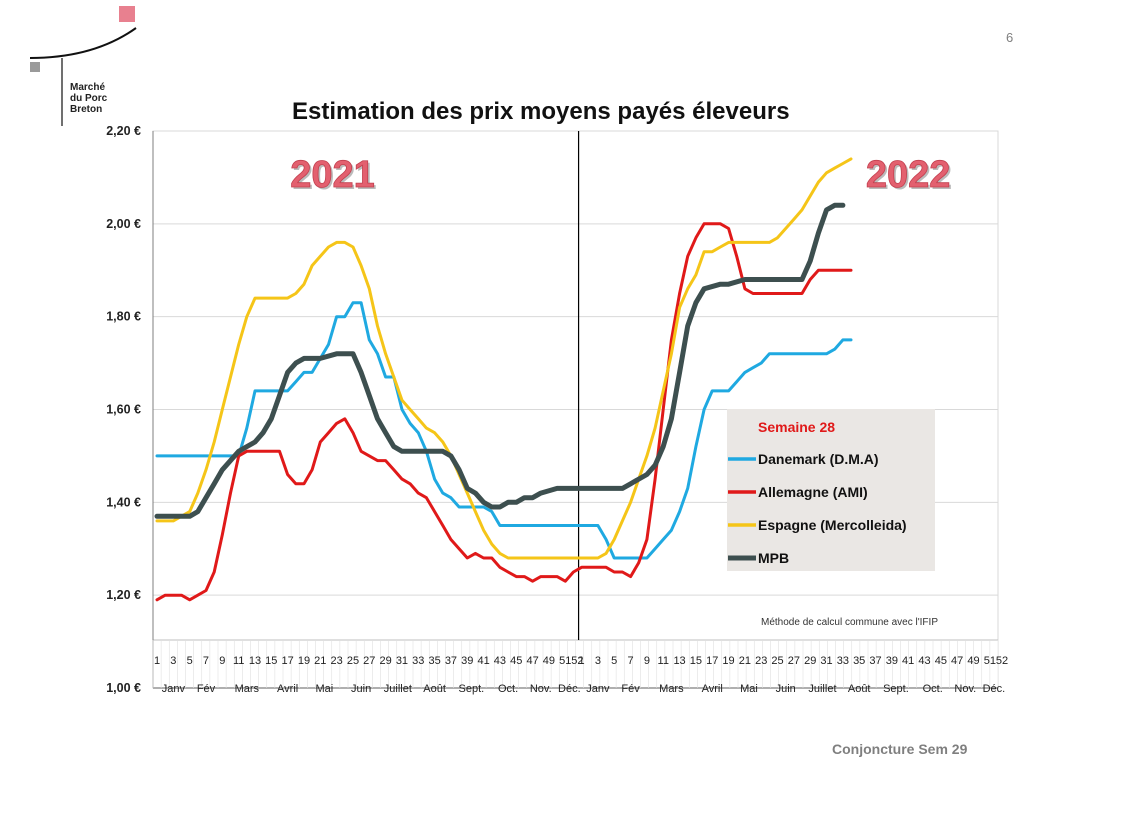 This screenshot has width=1128, height=830. Describe the element at coordinates (849, 622) in the screenshot. I see `chart-annotation: Méthode de calcul commune avec l'IFIP` at that location.